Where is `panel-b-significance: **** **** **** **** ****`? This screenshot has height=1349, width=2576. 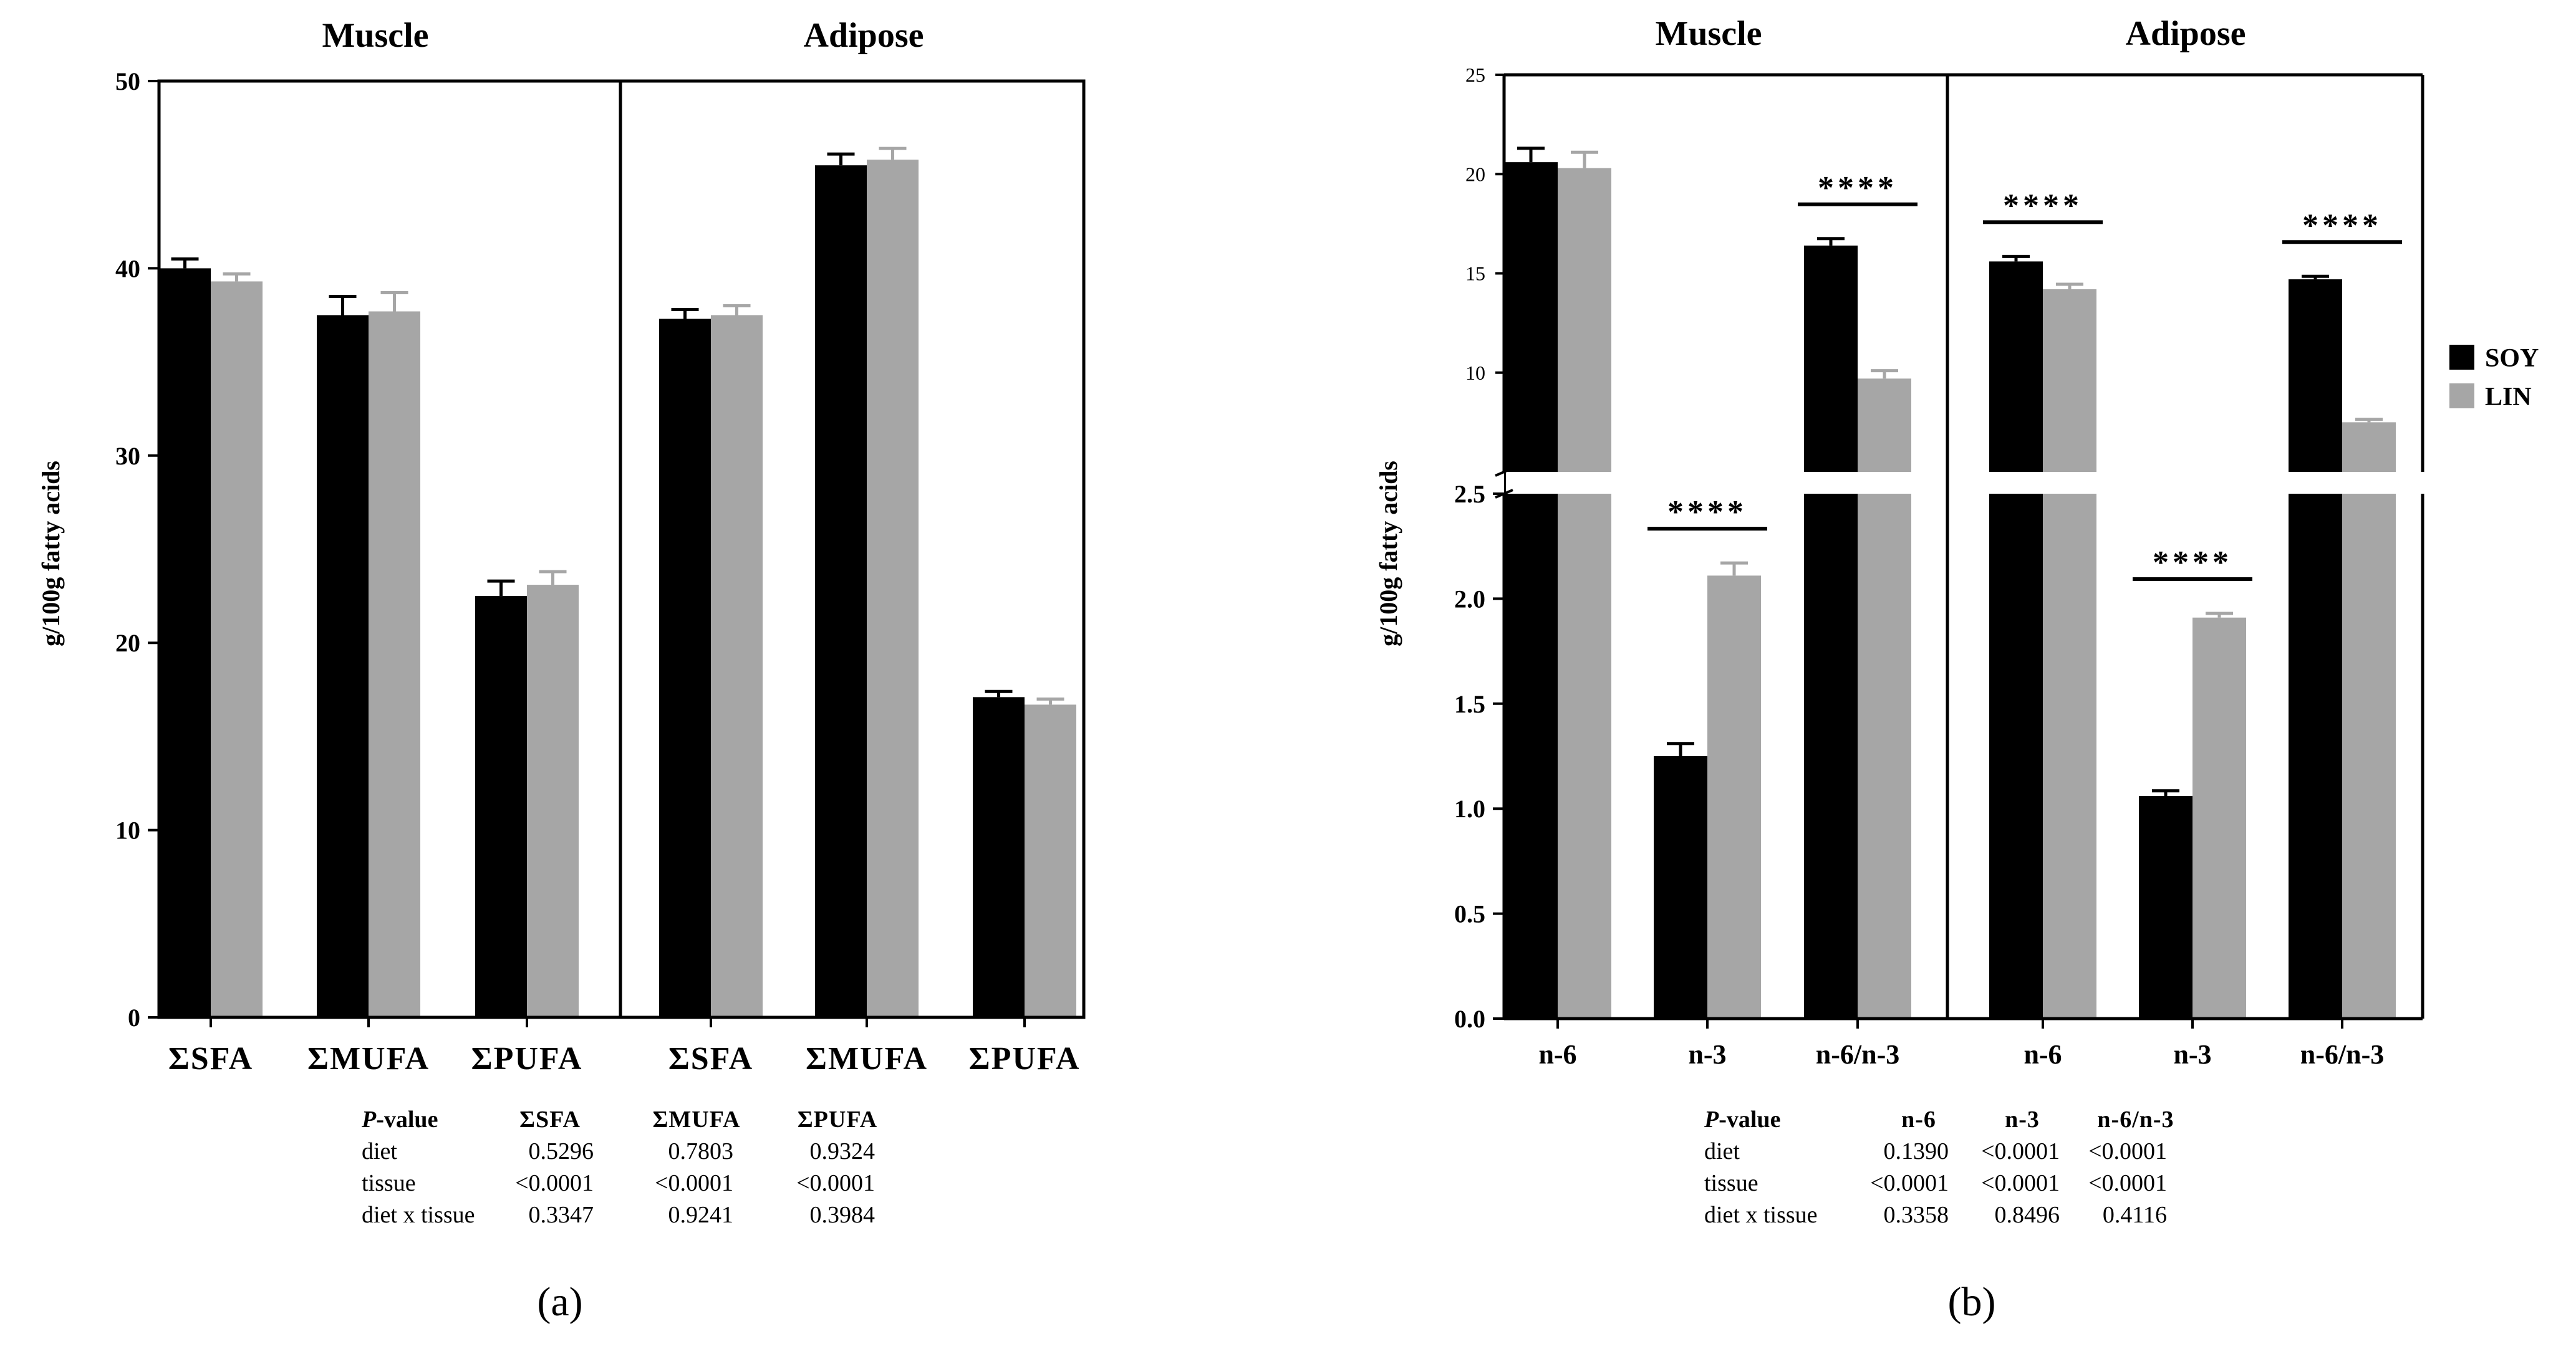 panel-b-significance: **** **** **** **** **** is located at coordinates (2024, 375).